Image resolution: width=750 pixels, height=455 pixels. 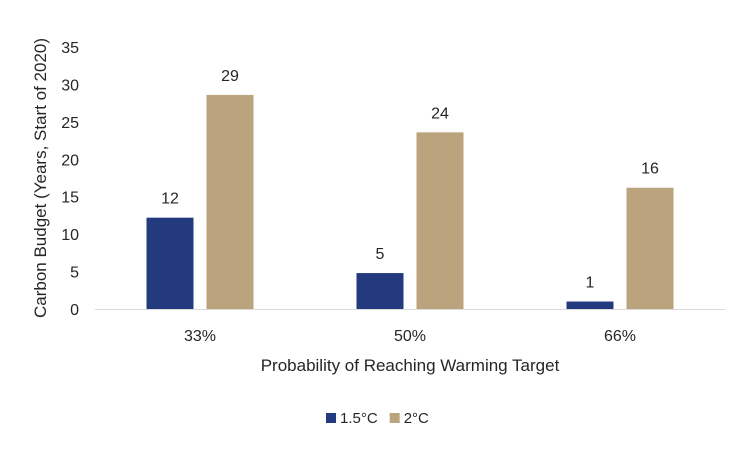 What do you see at coordinates (74, 273) in the screenshot?
I see `y-tick-label: 5` at bounding box center [74, 273].